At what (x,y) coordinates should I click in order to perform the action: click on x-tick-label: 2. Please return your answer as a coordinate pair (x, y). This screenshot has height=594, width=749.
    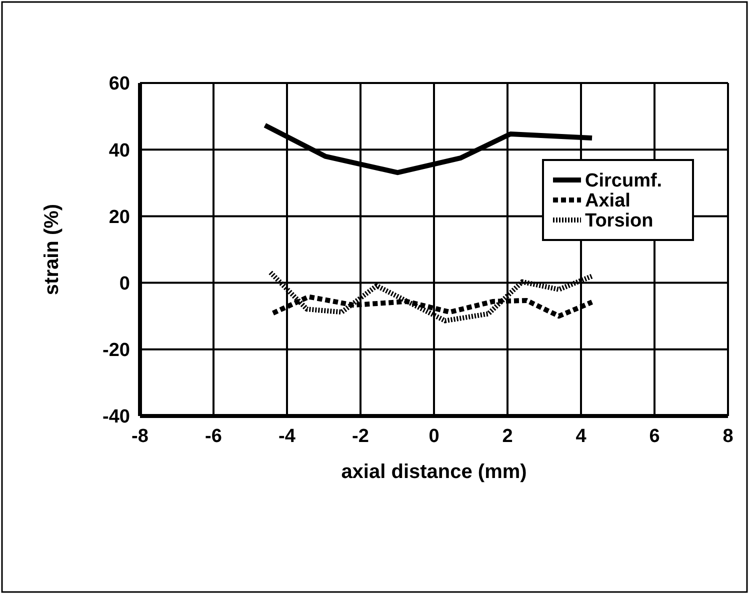
    Looking at the image, I should click on (507, 436).